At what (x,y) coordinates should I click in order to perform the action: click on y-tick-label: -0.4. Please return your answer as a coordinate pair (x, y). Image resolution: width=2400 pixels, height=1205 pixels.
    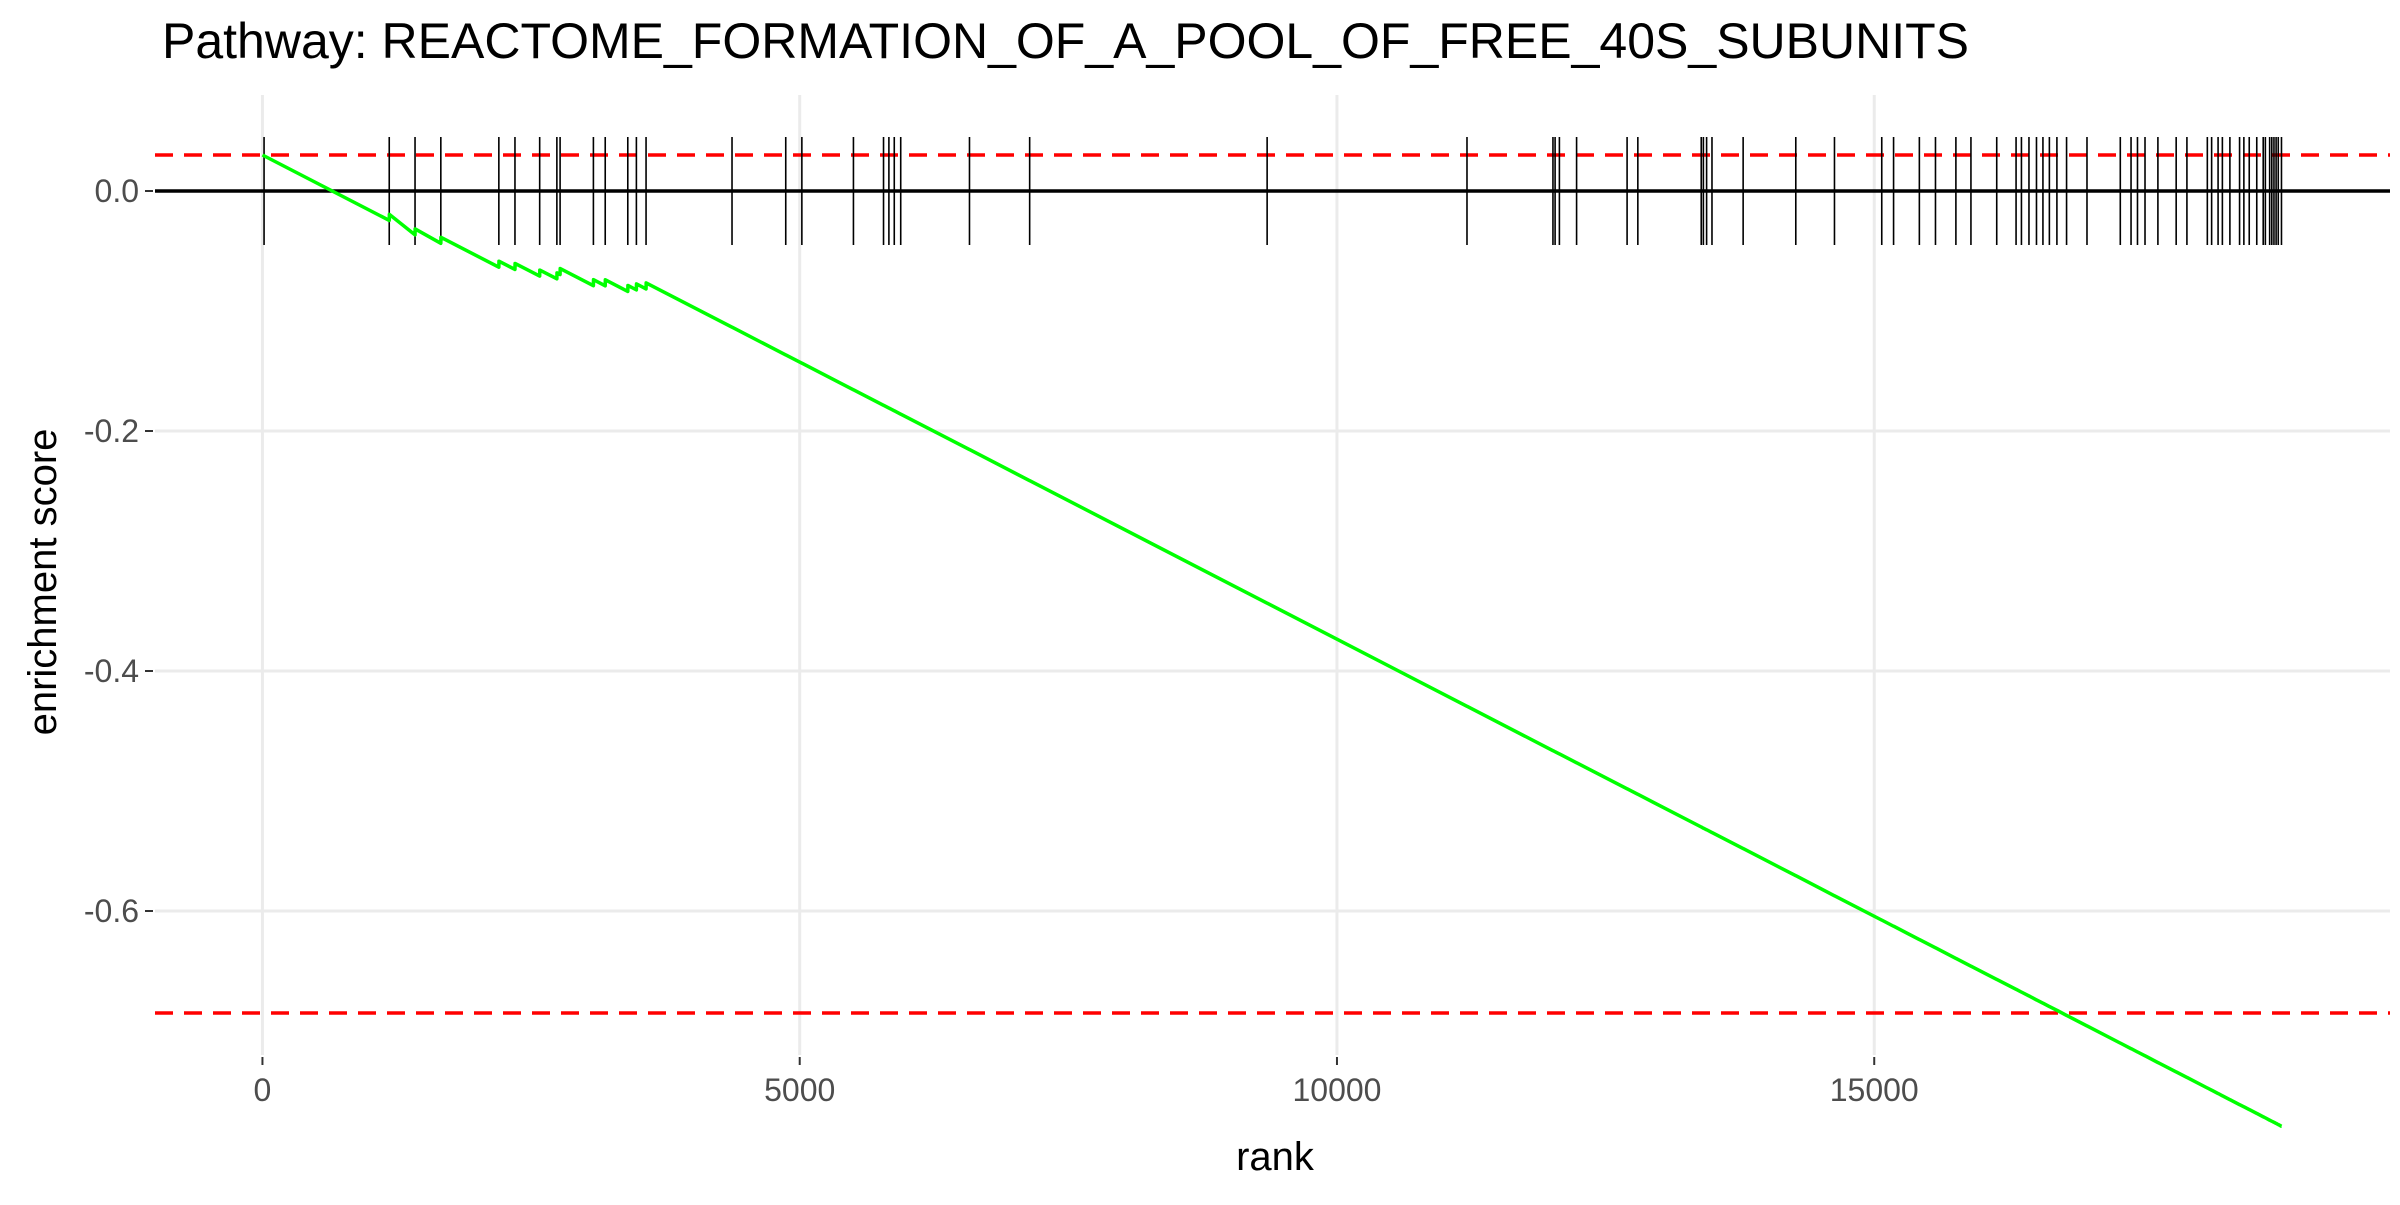
    Looking at the image, I should click on (111, 671).